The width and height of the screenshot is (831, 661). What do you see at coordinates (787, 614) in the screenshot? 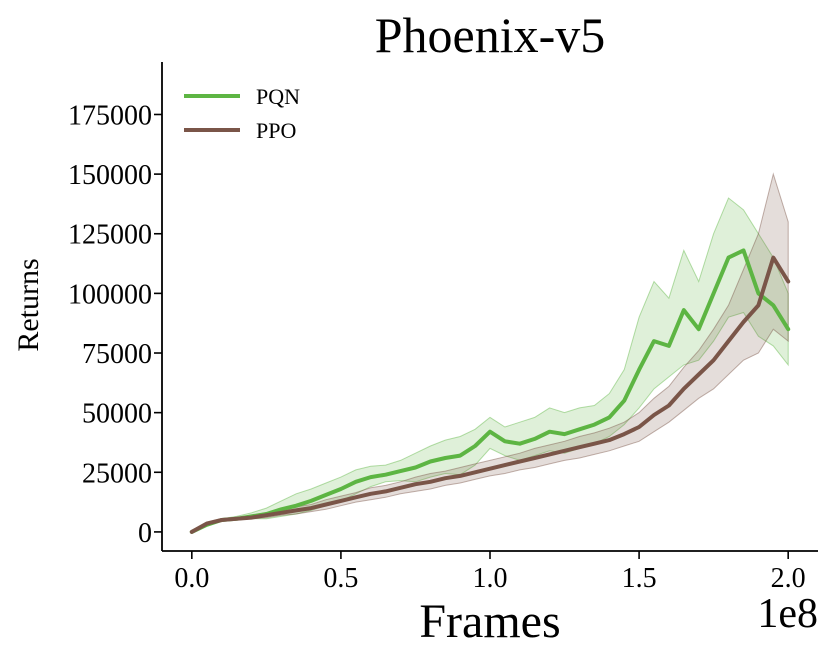
I see `x-axis-offset-label: 1e8` at bounding box center [787, 614].